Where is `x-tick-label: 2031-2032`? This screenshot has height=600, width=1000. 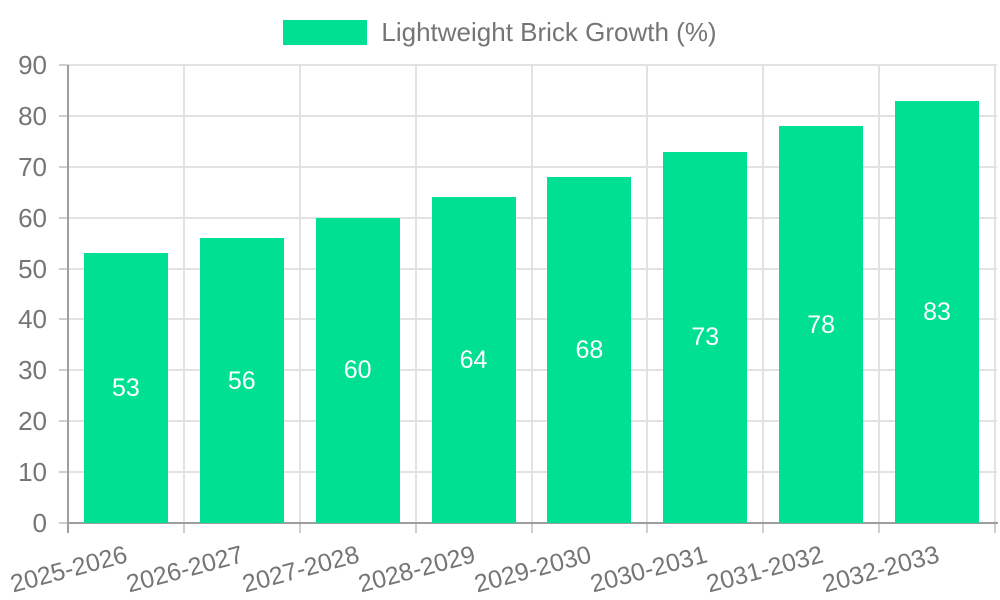 x-tick-label: 2031-2032 is located at coordinates (764, 569).